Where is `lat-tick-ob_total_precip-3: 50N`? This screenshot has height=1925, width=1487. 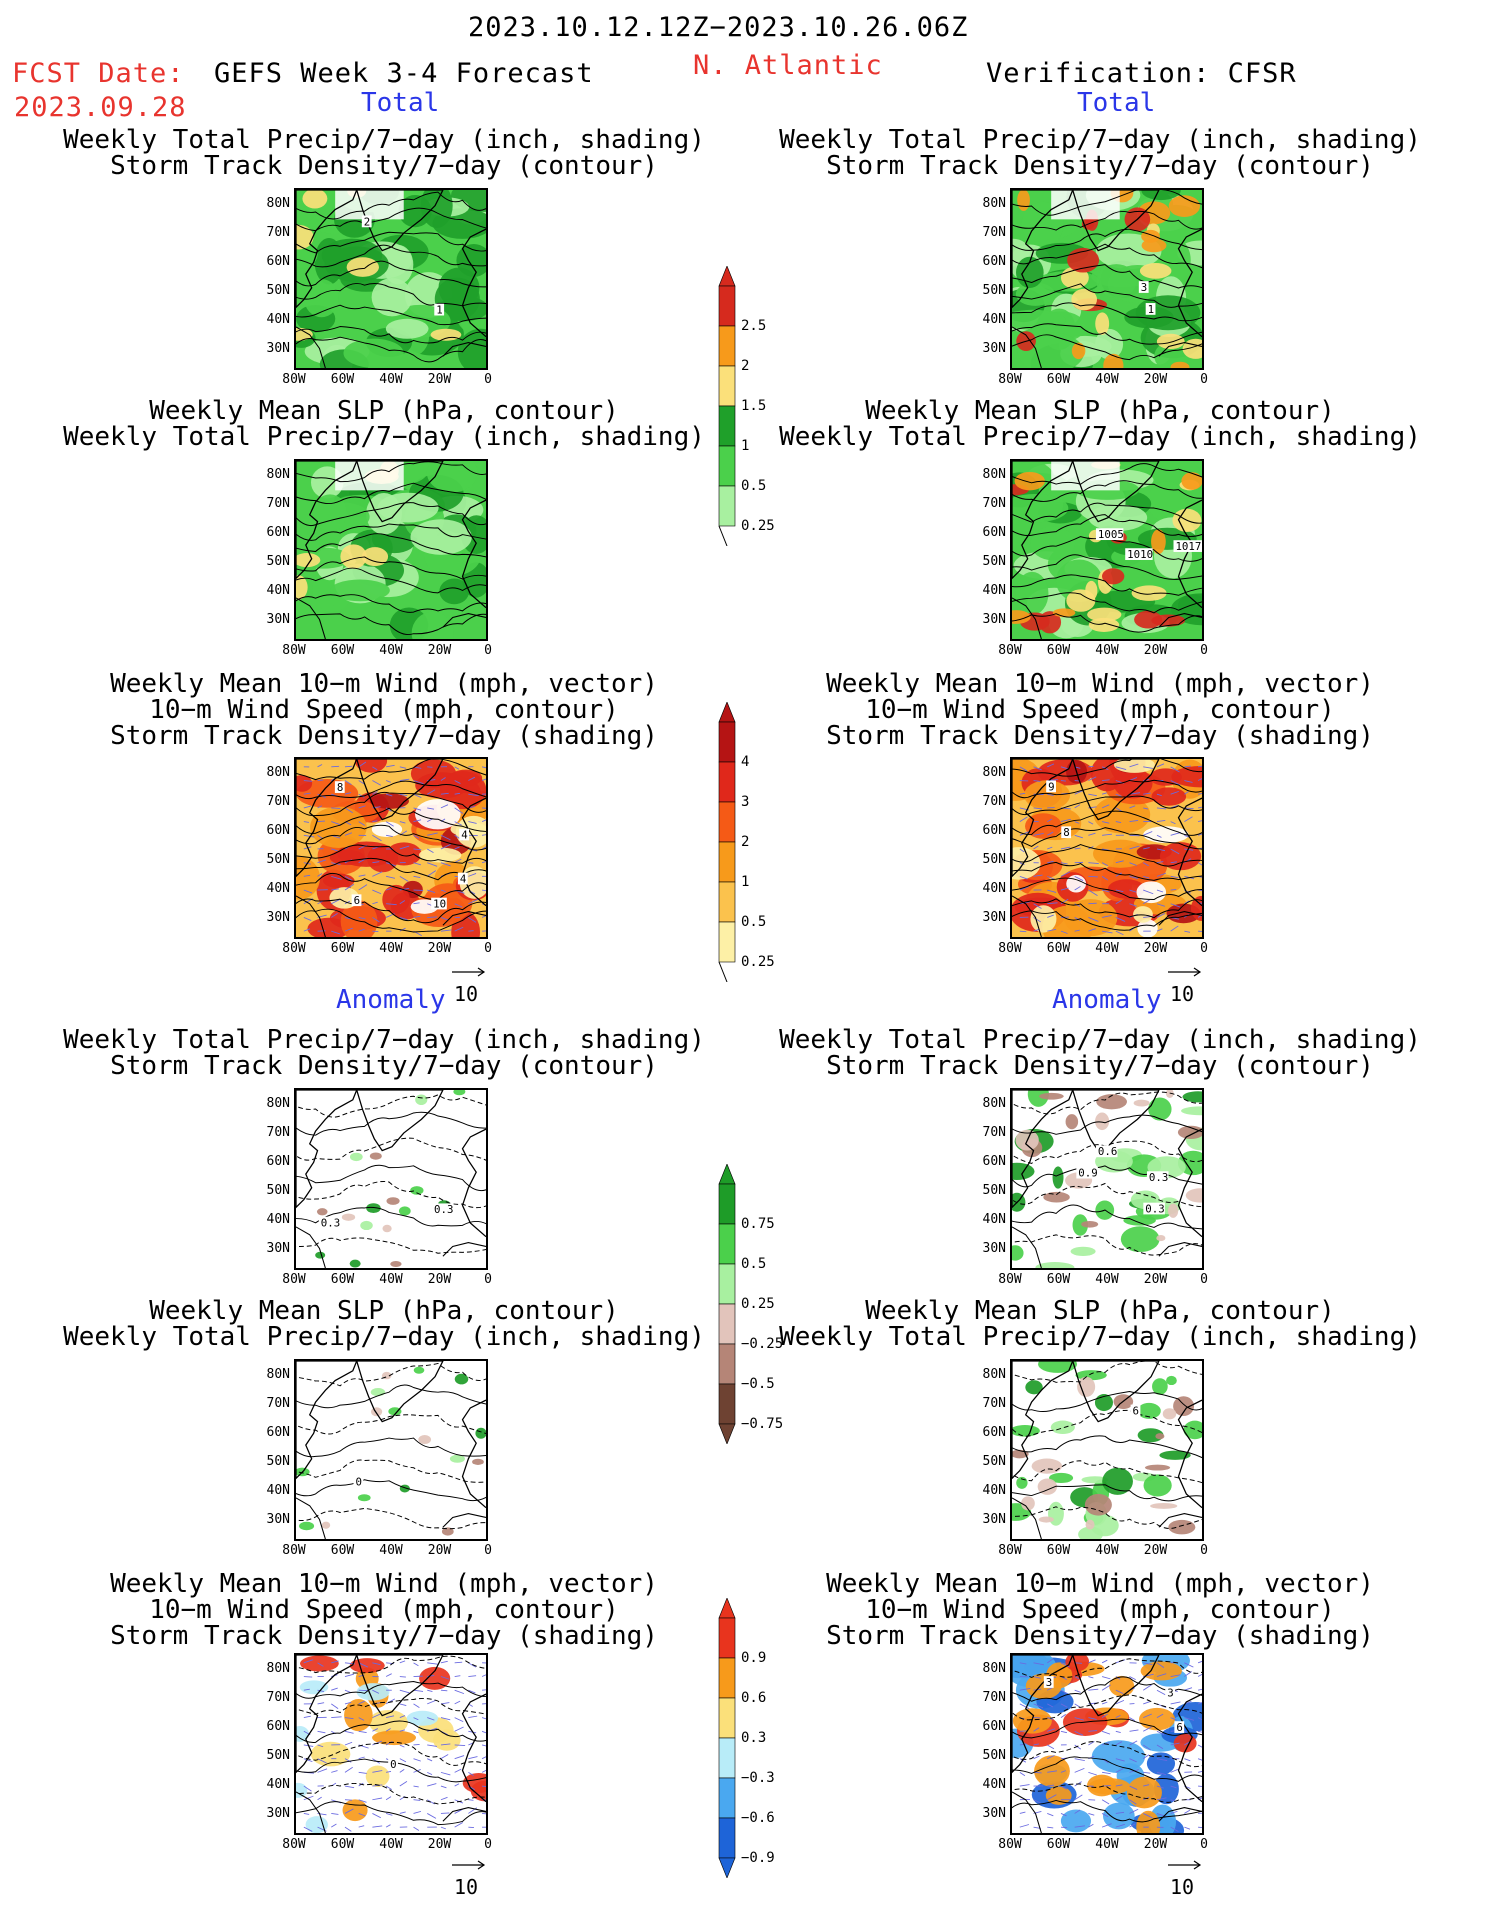 lat-tick-ob_total_precip-3: 50N is located at coordinates (994, 290).